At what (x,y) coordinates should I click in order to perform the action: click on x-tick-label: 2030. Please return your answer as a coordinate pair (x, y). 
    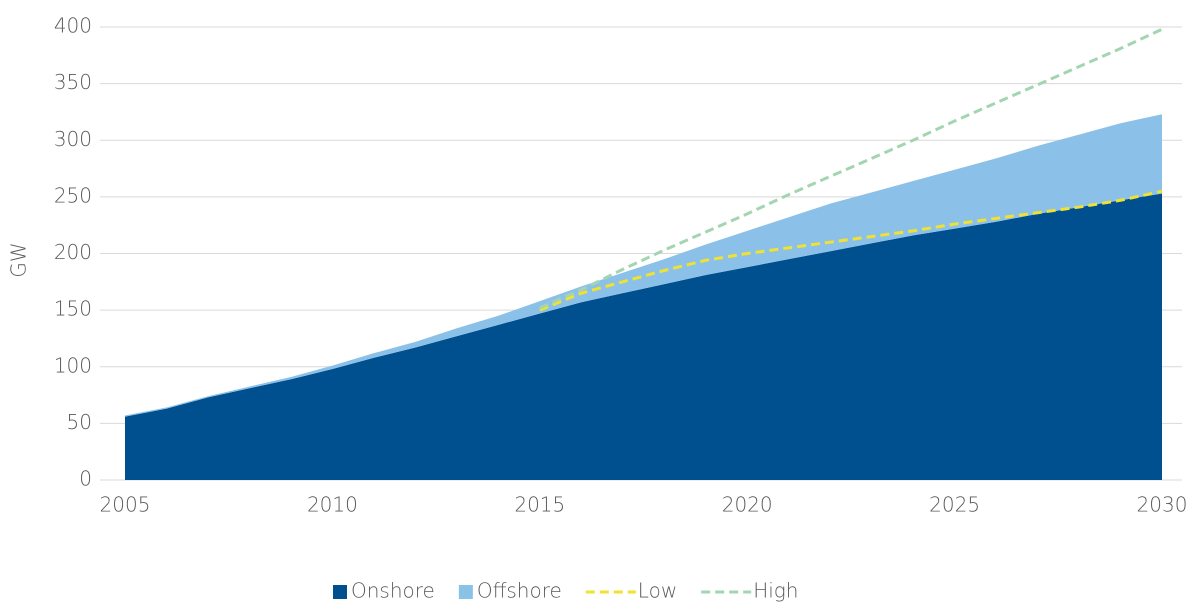
    Looking at the image, I should click on (1162, 505).